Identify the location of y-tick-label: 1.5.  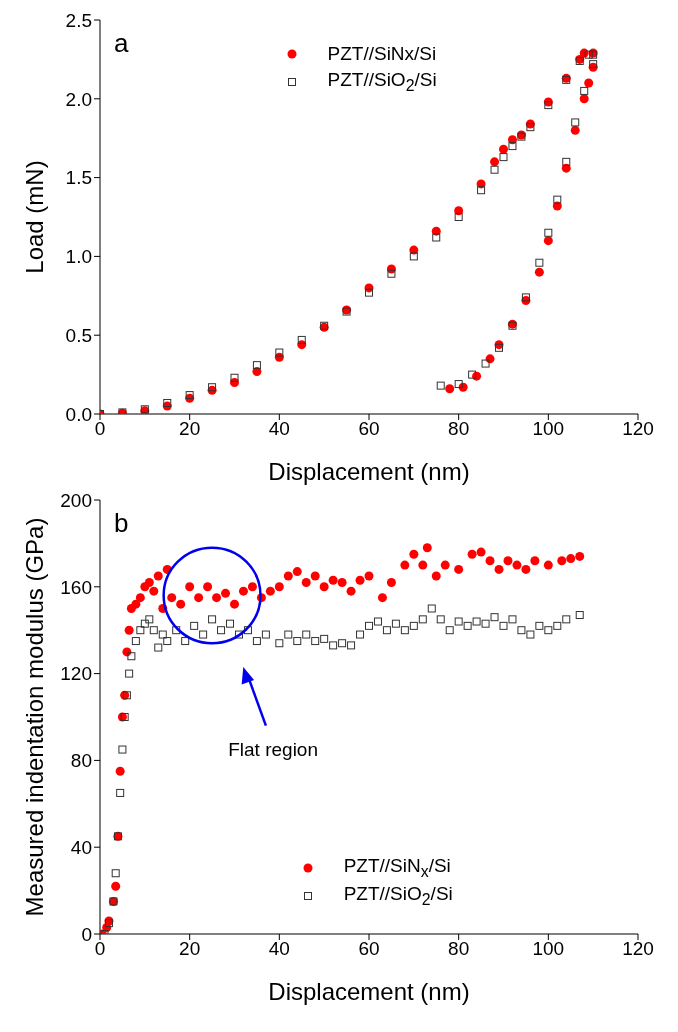
(78, 178).